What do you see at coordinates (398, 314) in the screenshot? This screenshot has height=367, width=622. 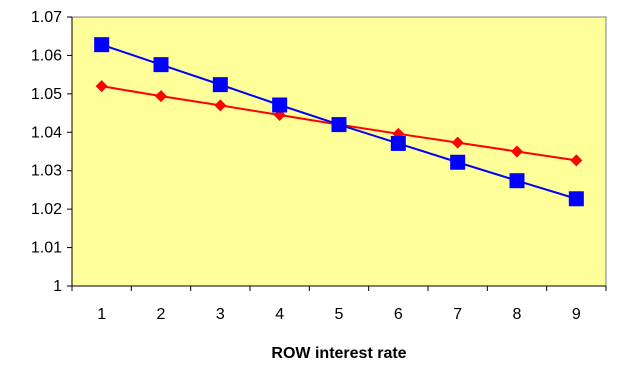 I see `x-tick-label: 6` at bounding box center [398, 314].